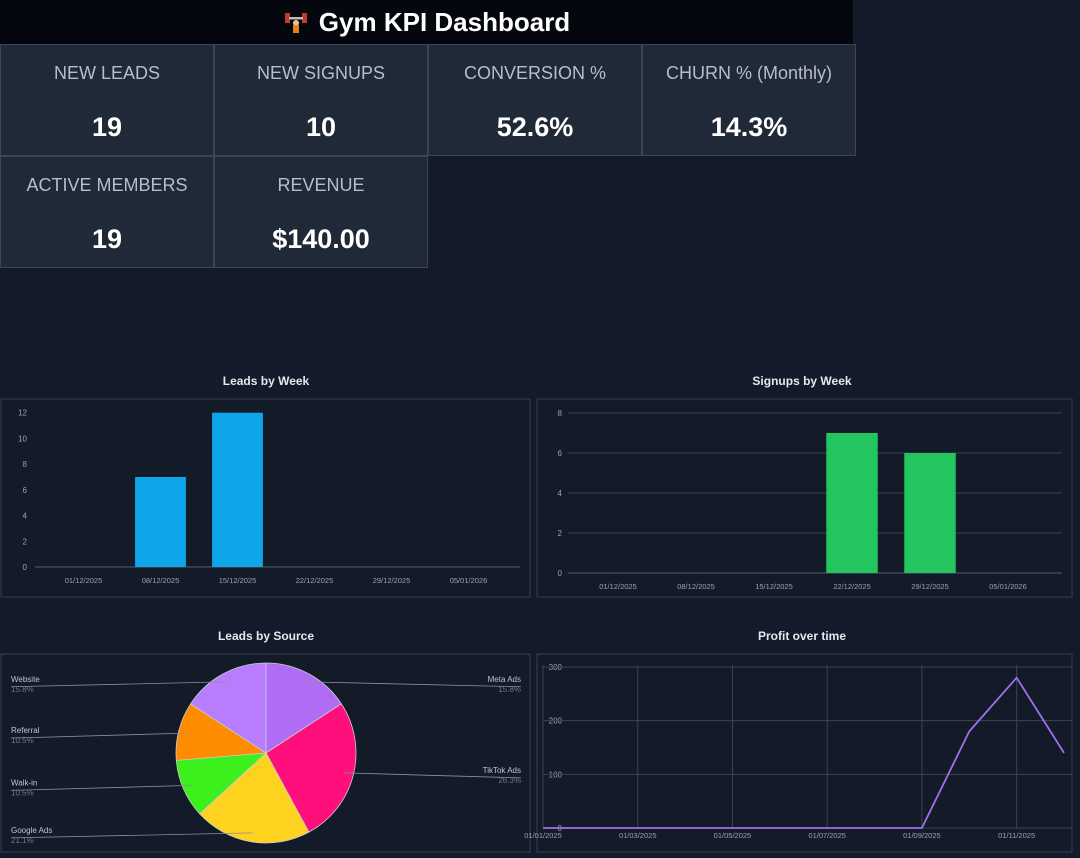 Image resolution: width=1080 pixels, height=858 pixels. I want to click on kpi-value: 52.6%, so click(535, 127).